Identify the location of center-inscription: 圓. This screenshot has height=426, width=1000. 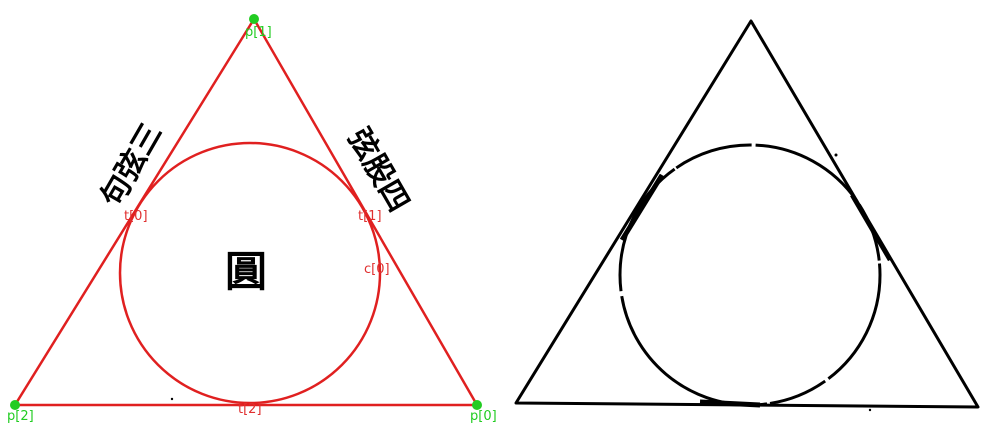
(246, 271).